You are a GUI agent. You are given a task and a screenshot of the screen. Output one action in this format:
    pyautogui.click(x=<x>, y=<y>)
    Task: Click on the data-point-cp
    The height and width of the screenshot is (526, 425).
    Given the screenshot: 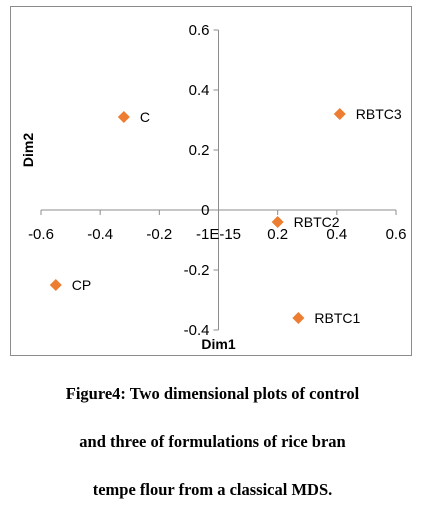 What is the action you would take?
    pyautogui.click(x=55, y=285)
    